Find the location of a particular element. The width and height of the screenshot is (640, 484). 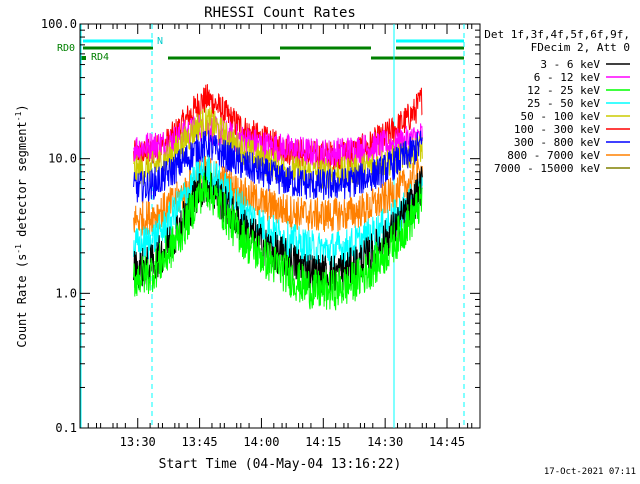

legend-entry-label: 6 - 12 keV is located at coordinates (567, 77).